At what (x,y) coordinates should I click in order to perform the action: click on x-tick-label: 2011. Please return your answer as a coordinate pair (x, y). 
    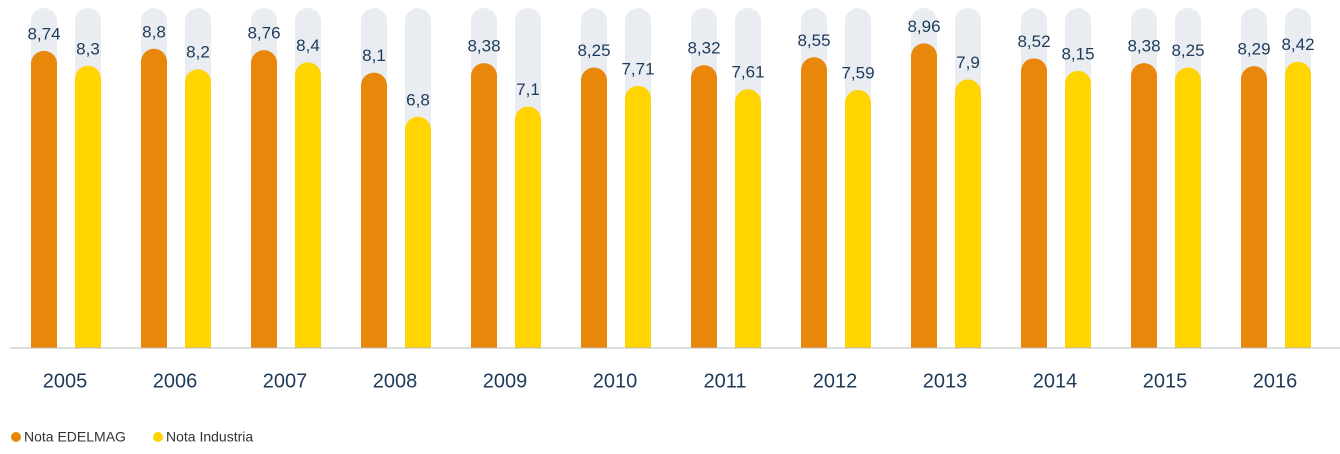
    Looking at the image, I should click on (724, 381).